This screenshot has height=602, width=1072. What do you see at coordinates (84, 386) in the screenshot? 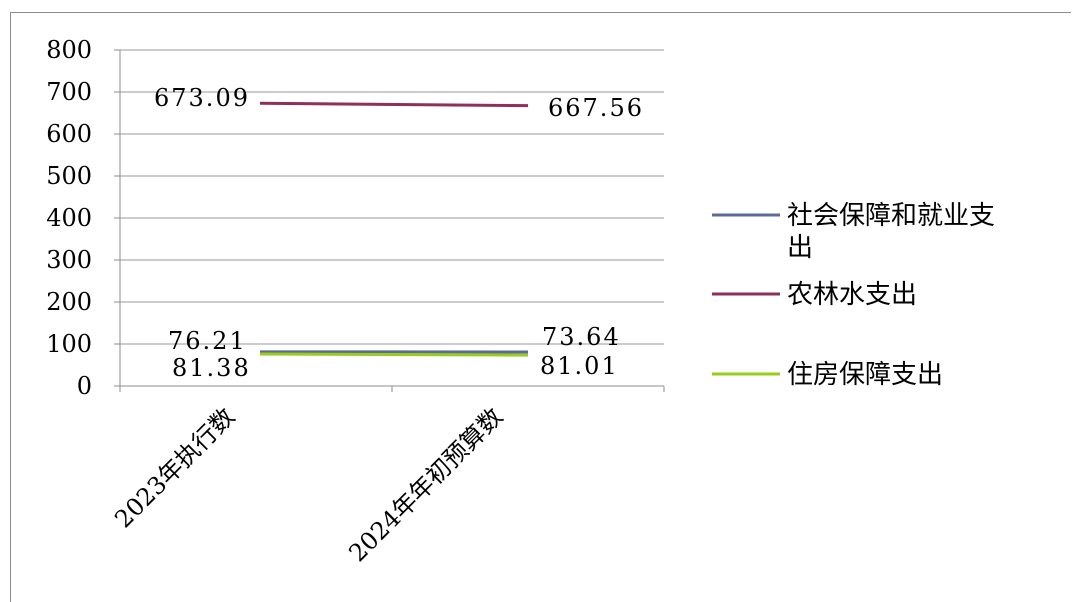
I see `y-tick-label: 0` at bounding box center [84, 386].